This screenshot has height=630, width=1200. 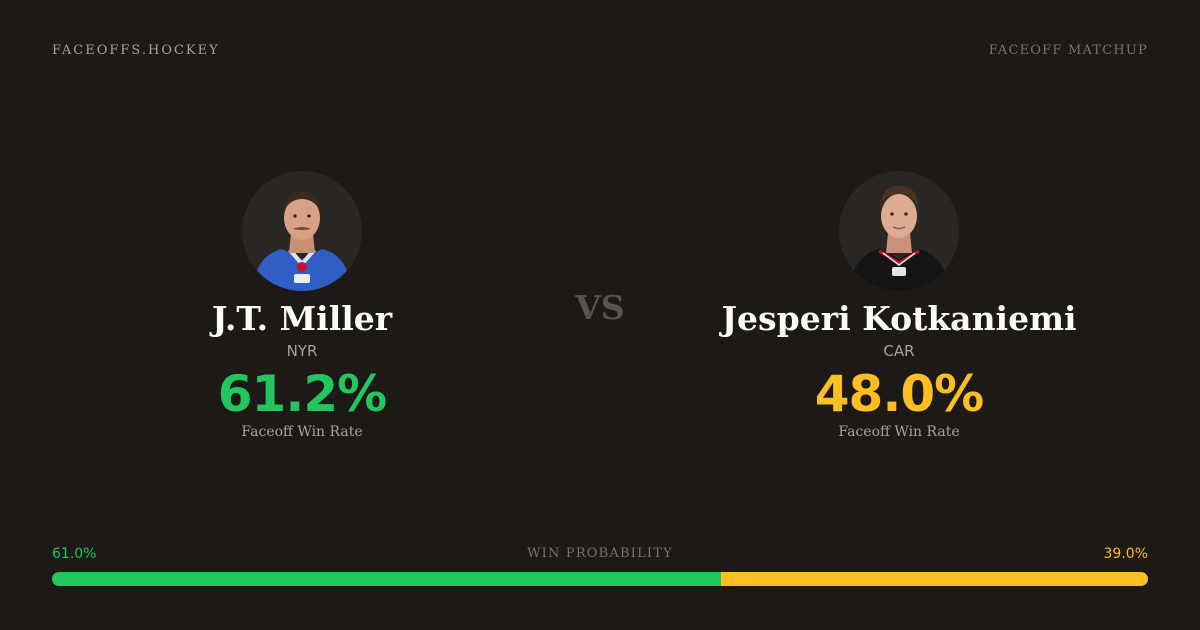 What do you see at coordinates (934, 579) in the screenshot?
I see `away-probability-fill` at bounding box center [934, 579].